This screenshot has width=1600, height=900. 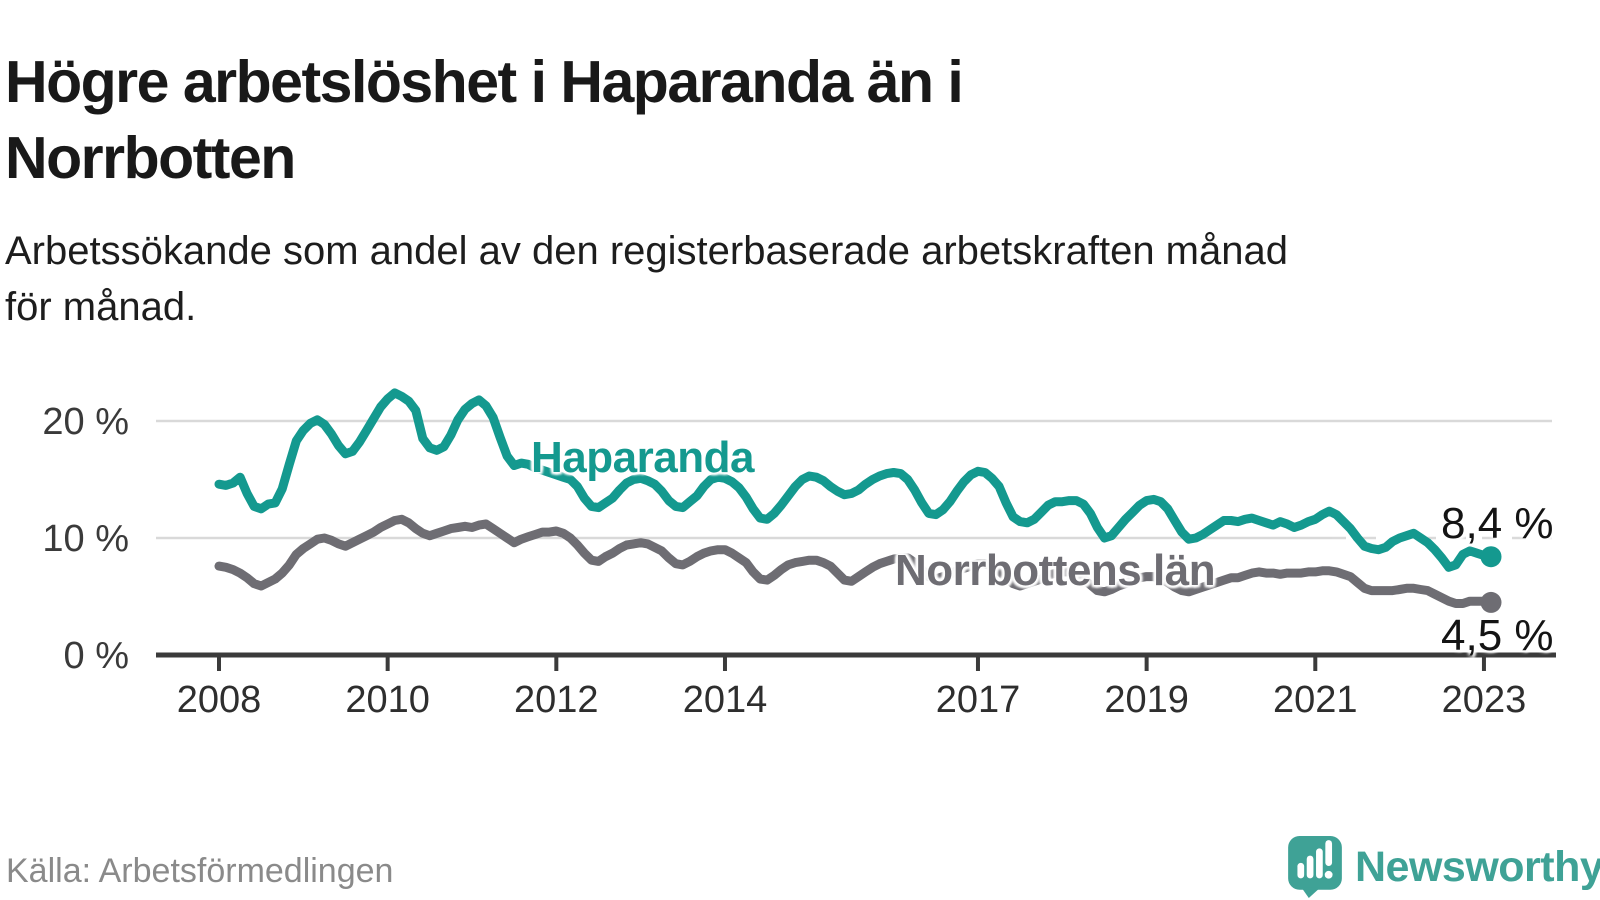 What do you see at coordinates (978, 700) in the screenshot?
I see `x-axis-label-2017: 2017` at bounding box center [978, 700].